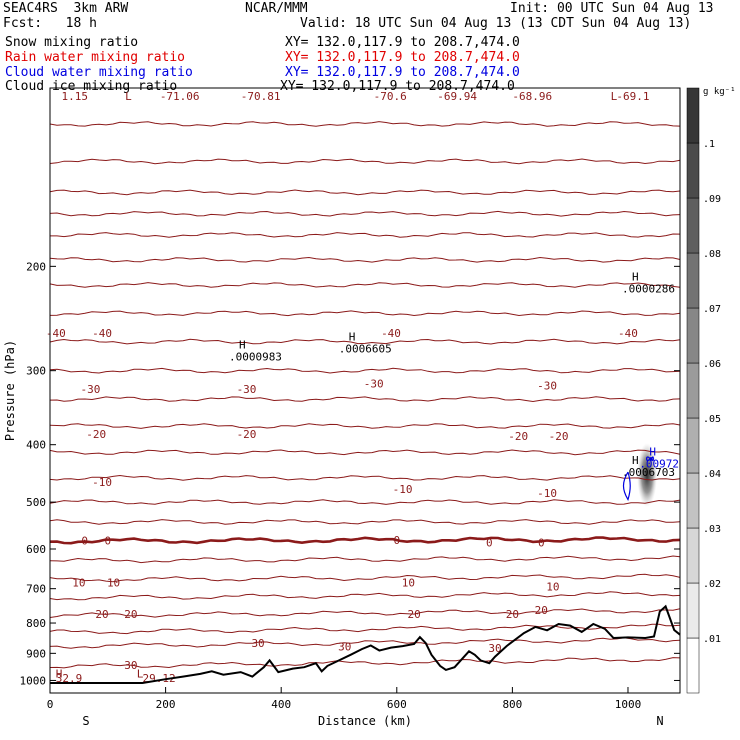 The width and height of the screenshot is (740, 740). I want to click on y-axis-label: Pressure (hPa), so click(10, 390).